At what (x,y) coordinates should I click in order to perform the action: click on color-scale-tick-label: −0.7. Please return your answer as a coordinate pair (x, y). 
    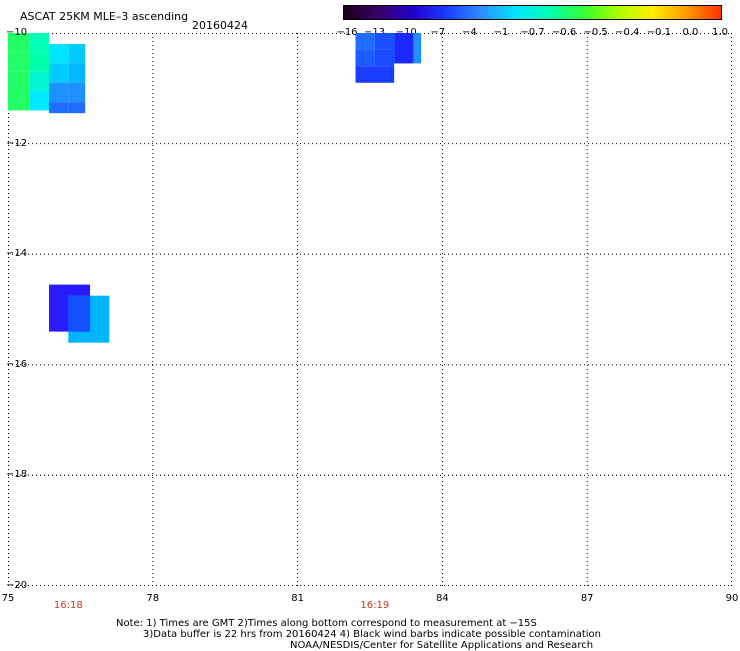
    Looking at the image, I should click on (532, 32).